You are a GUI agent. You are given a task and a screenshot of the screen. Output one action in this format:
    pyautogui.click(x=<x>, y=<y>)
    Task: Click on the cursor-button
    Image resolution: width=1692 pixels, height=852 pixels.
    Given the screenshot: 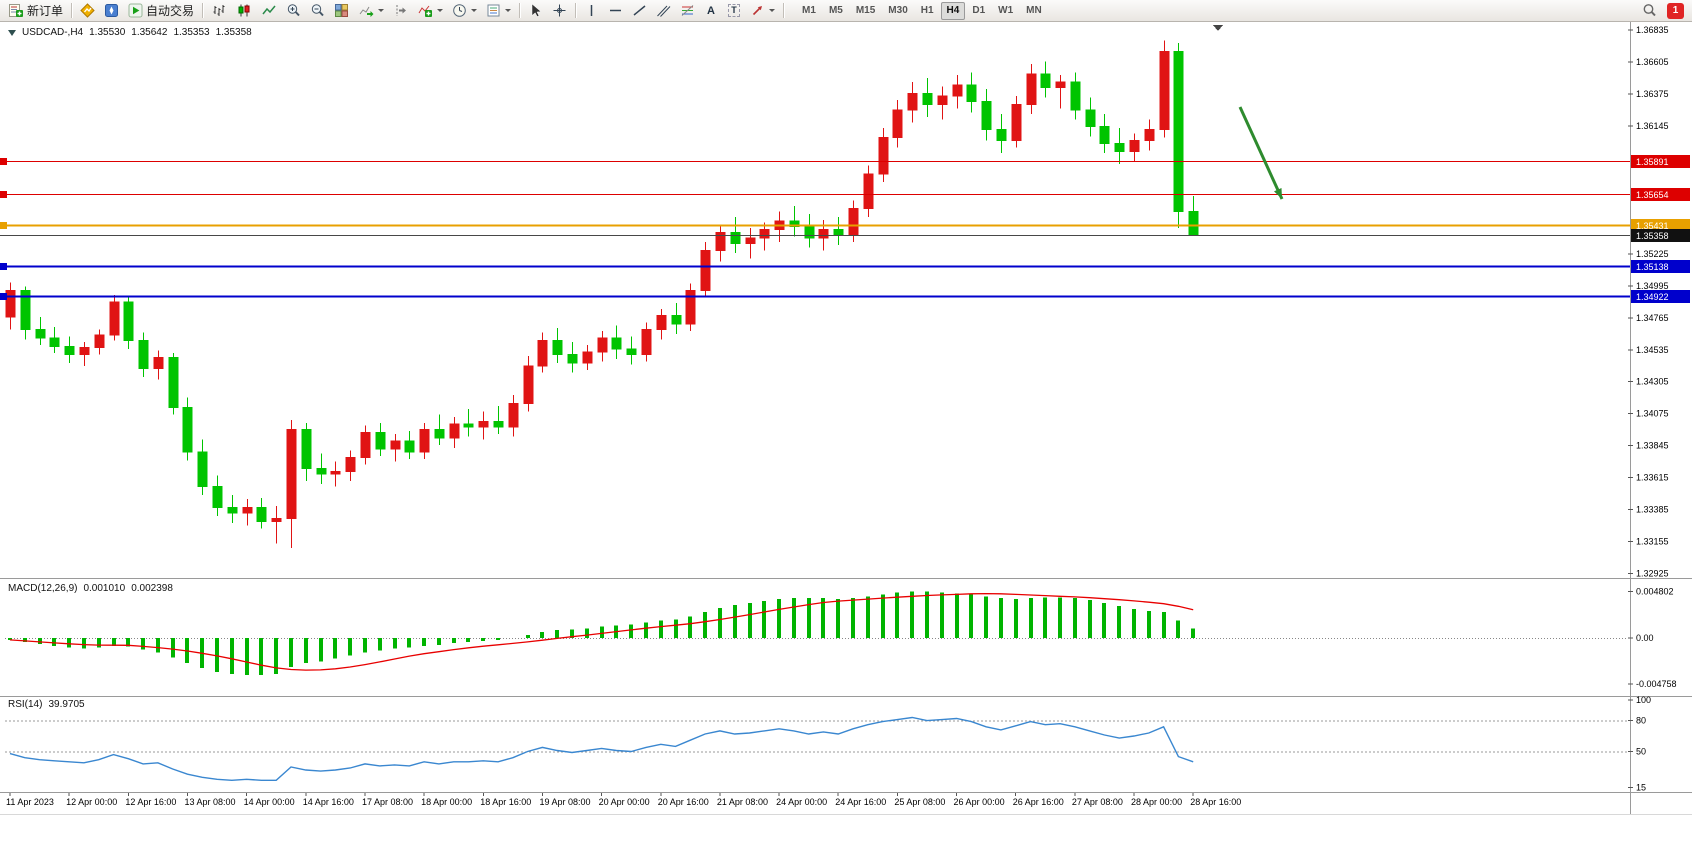 What is the action you would take?
    pyautogui.click(x=535, y=11)
    